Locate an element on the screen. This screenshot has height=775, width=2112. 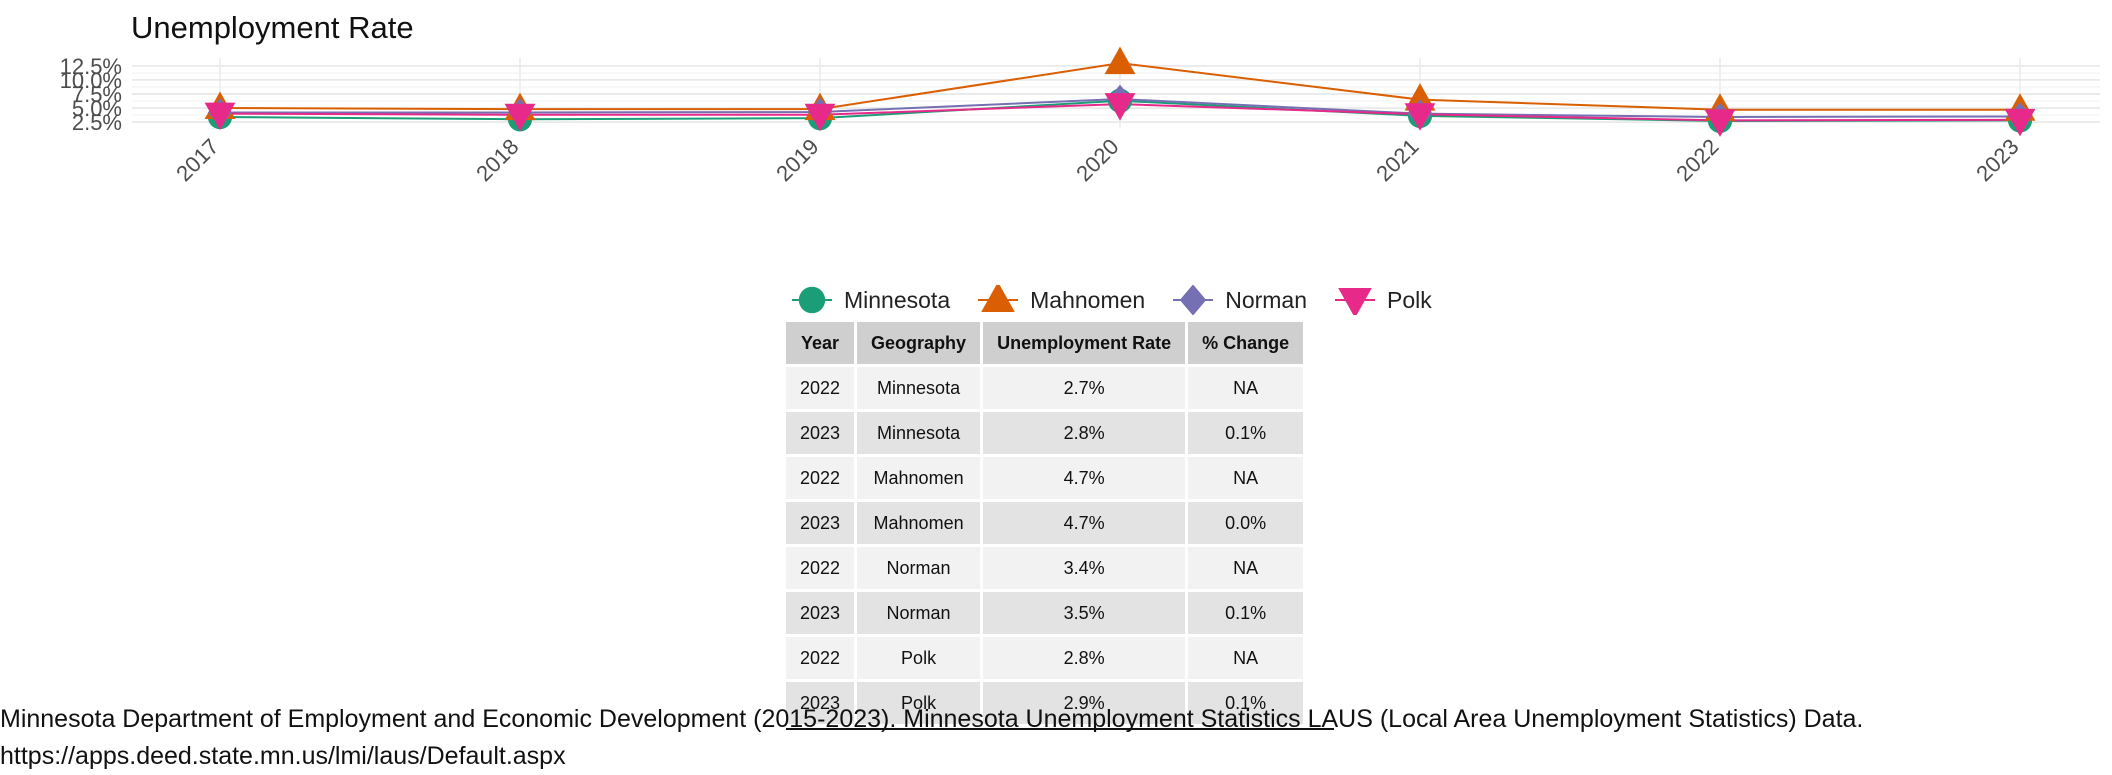
x-tick-label: 2023 is located at coordinates (1997, 160).